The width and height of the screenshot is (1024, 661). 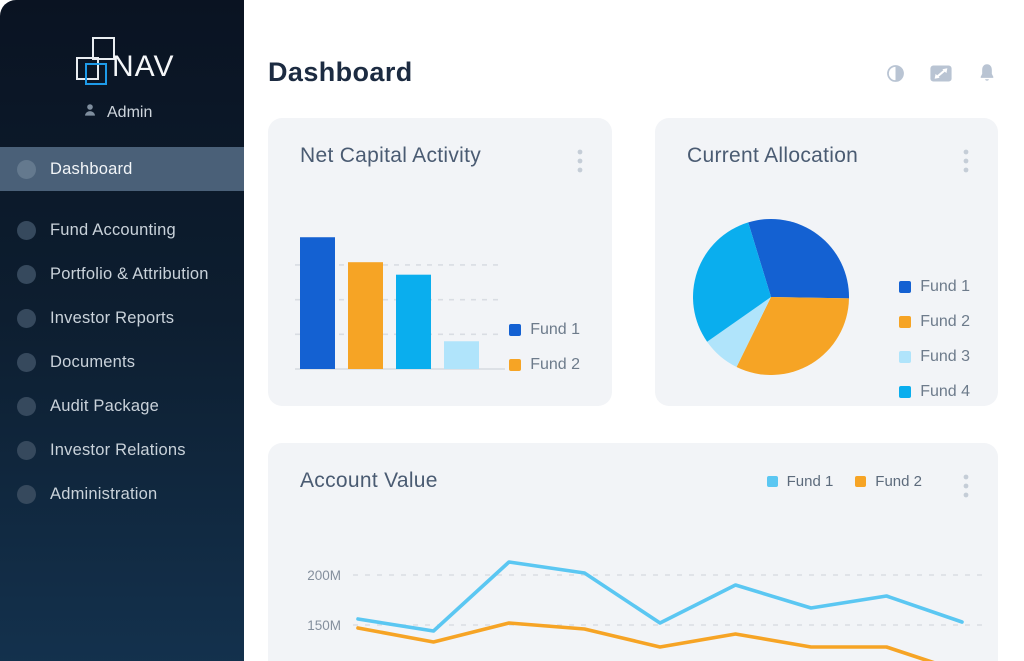 I want to click on legend-label: Fund 3, so click(x=945, y=356).